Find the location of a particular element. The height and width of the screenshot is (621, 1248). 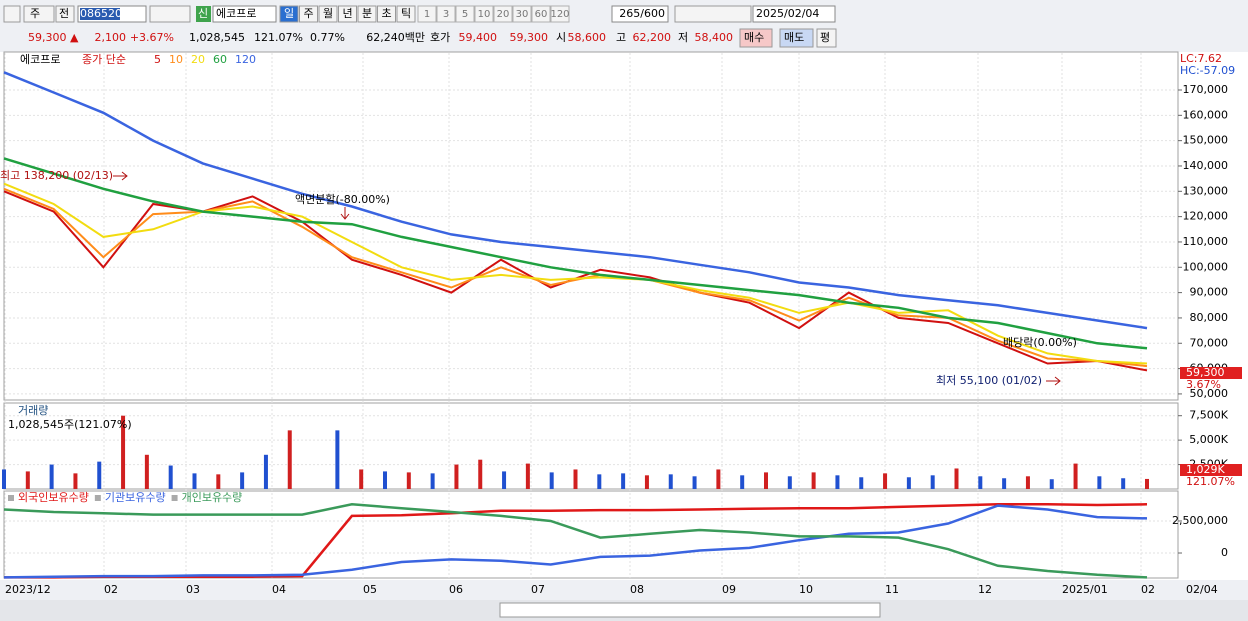

annotation-div: 배당락(0.00%) is located at coordinates (1040, 342).